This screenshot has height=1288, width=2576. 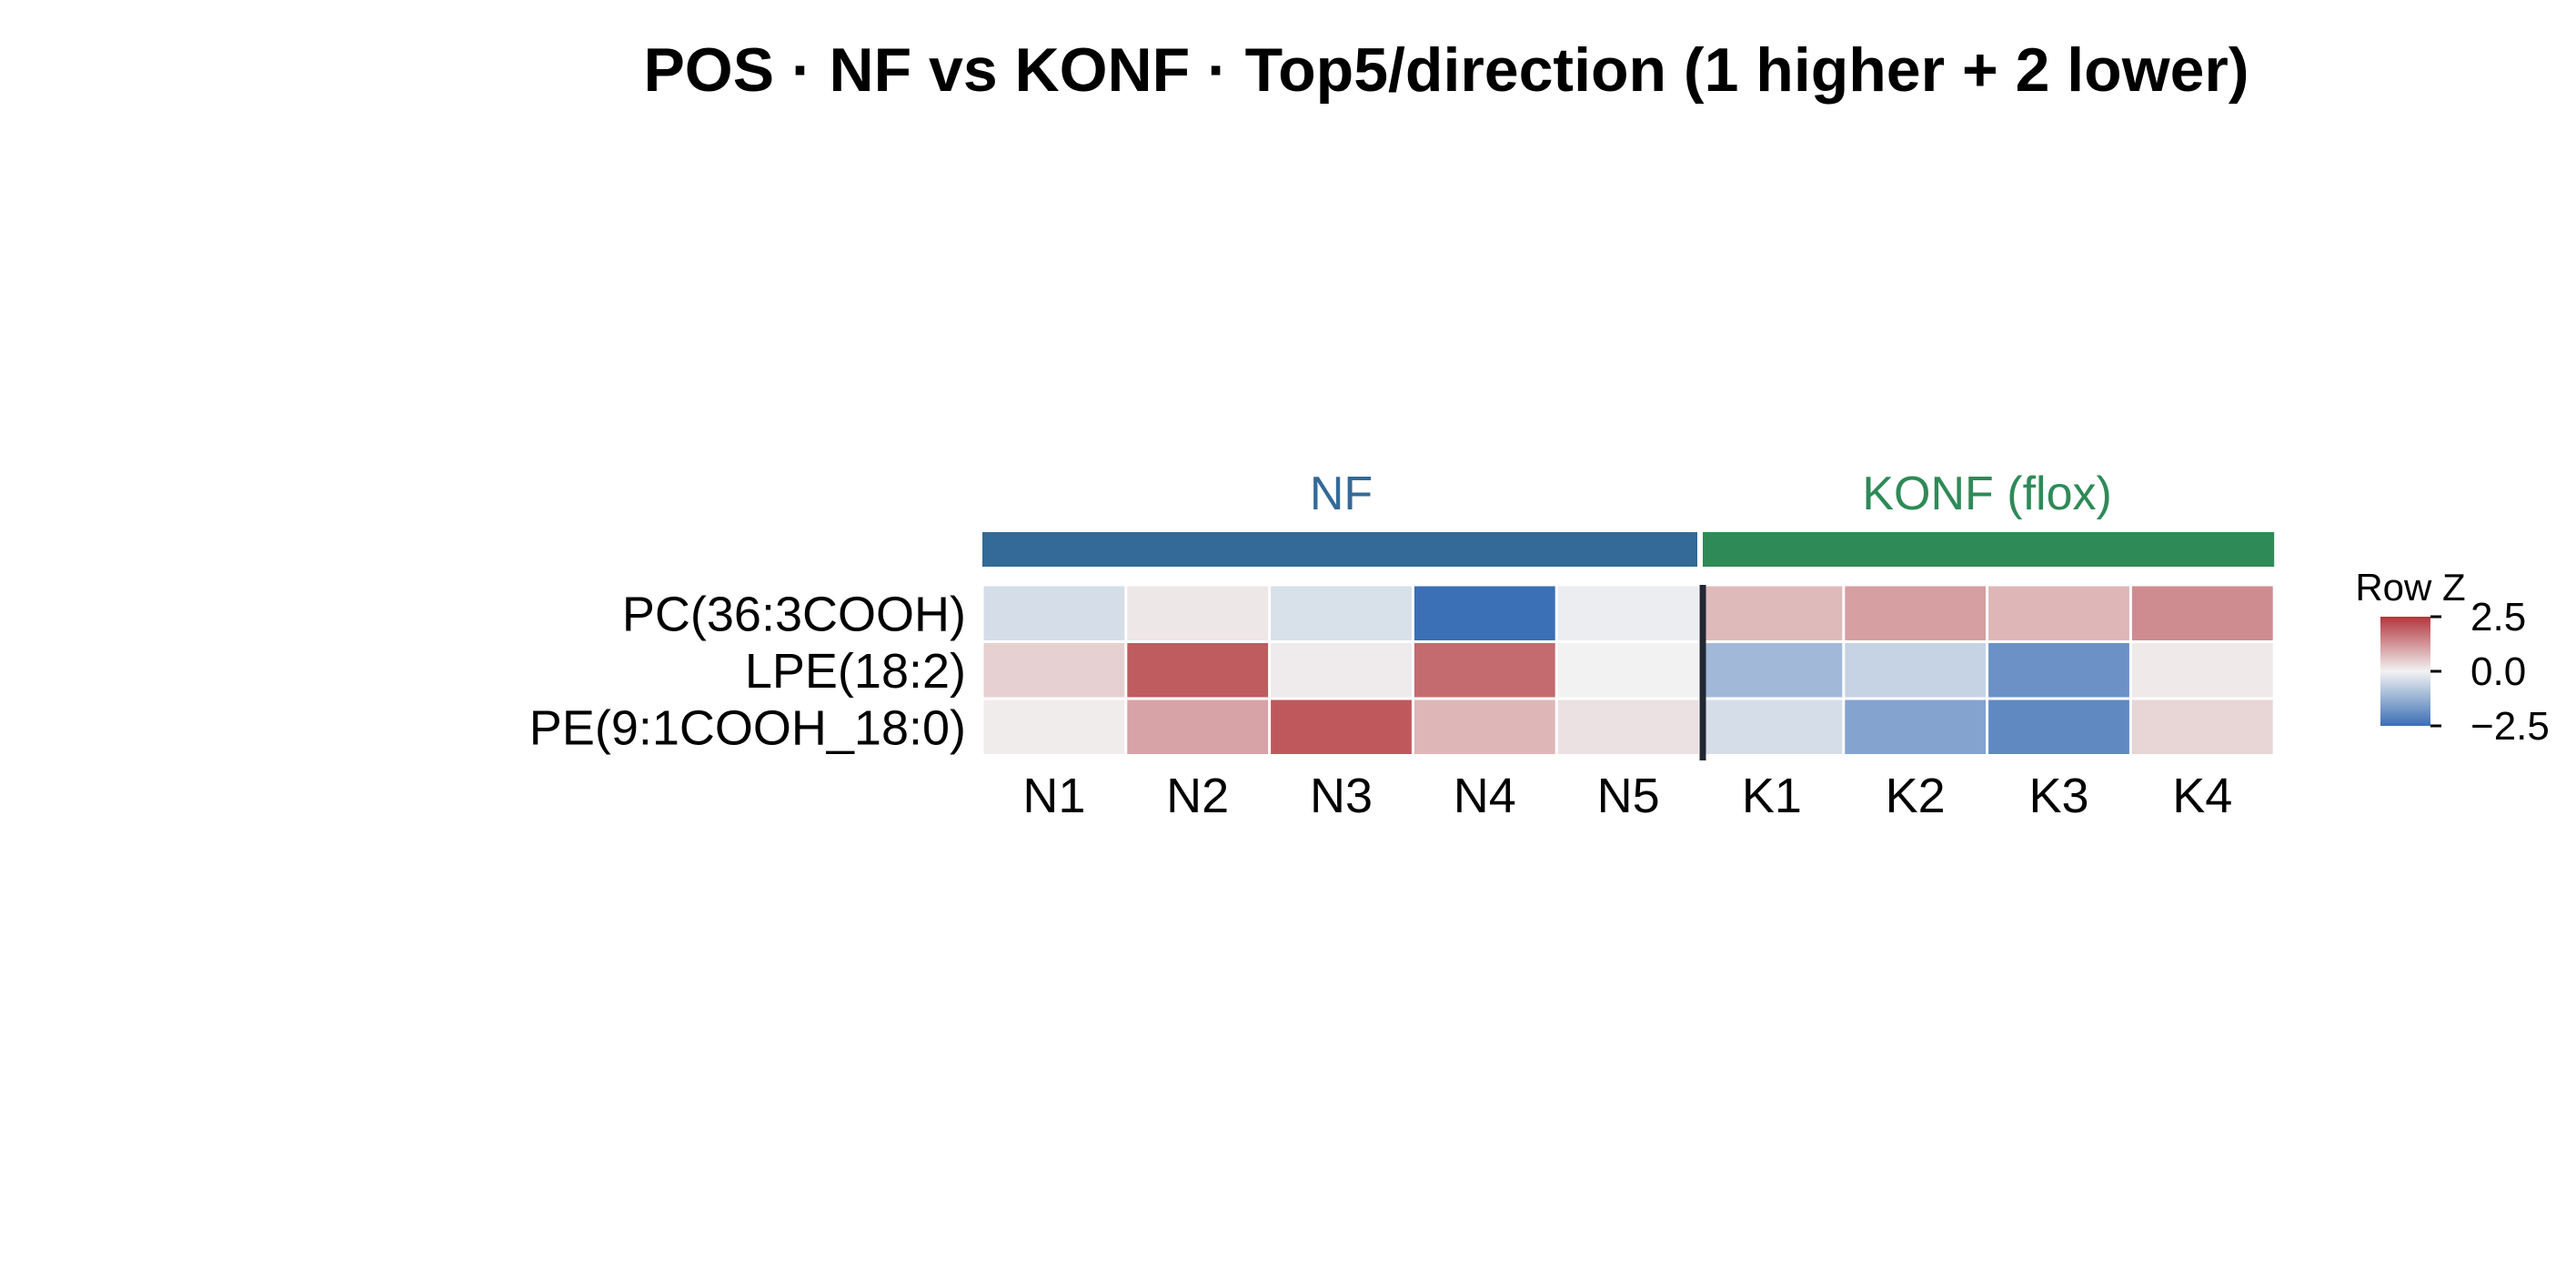 I want to click on column-labels: N1 N2 N3 N4 N5 K1 K2 K3 K4, so click(x=1627, y=796).